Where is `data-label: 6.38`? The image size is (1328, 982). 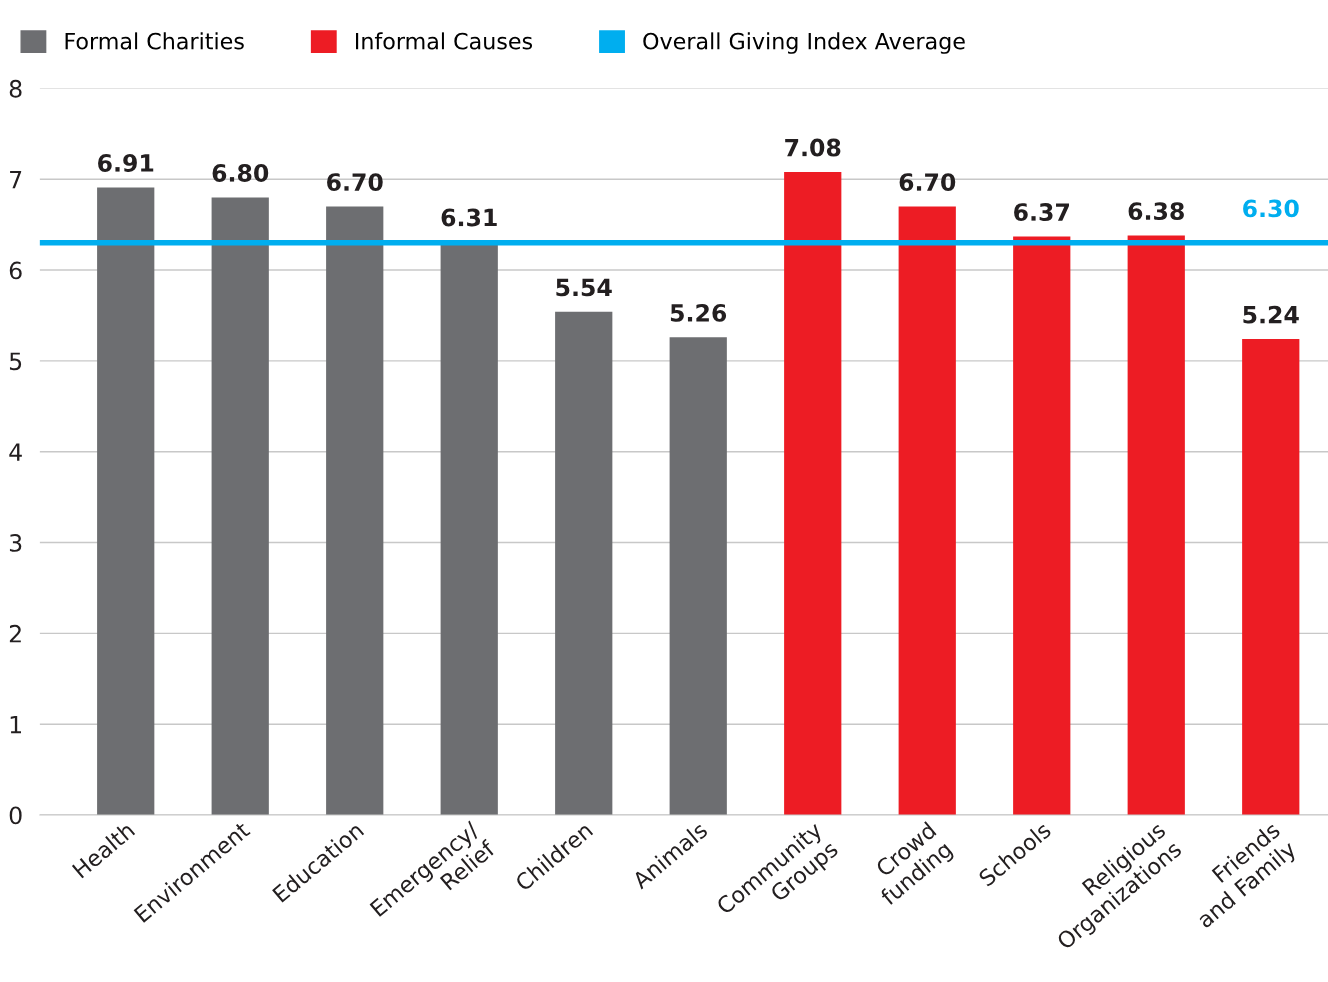
data-label: 6.38 is located at coordinates (1156, 211).